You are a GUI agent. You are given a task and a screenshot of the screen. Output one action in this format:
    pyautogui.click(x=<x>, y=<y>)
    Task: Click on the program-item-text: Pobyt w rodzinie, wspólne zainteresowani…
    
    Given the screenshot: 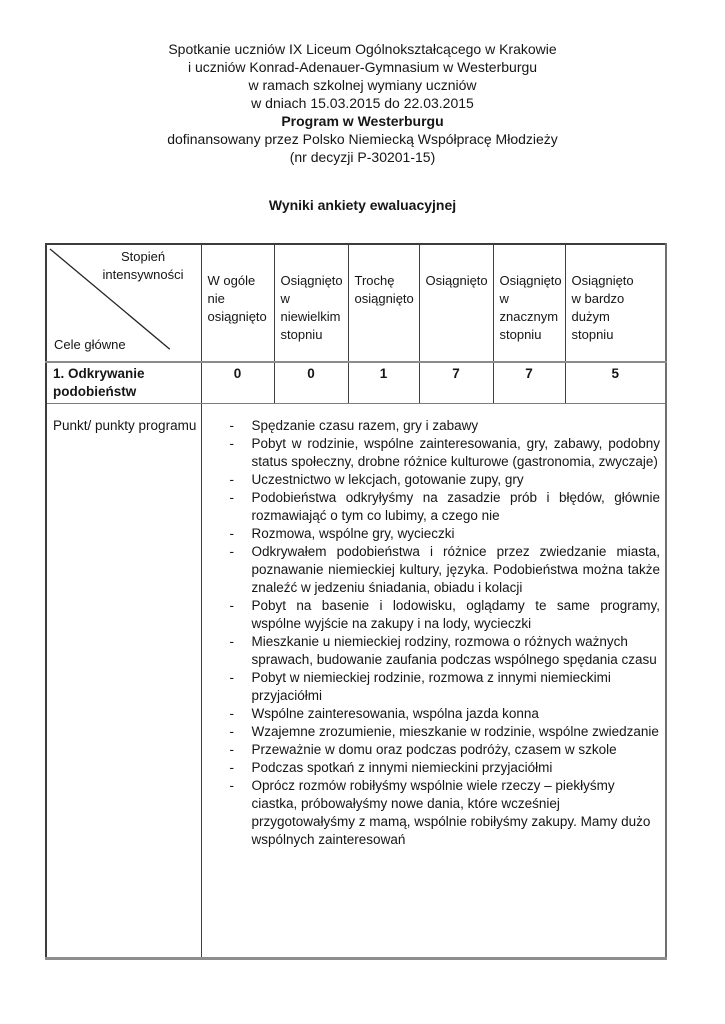 What is the action you would take?
    pyautogui.click(x=456, y=452)
    